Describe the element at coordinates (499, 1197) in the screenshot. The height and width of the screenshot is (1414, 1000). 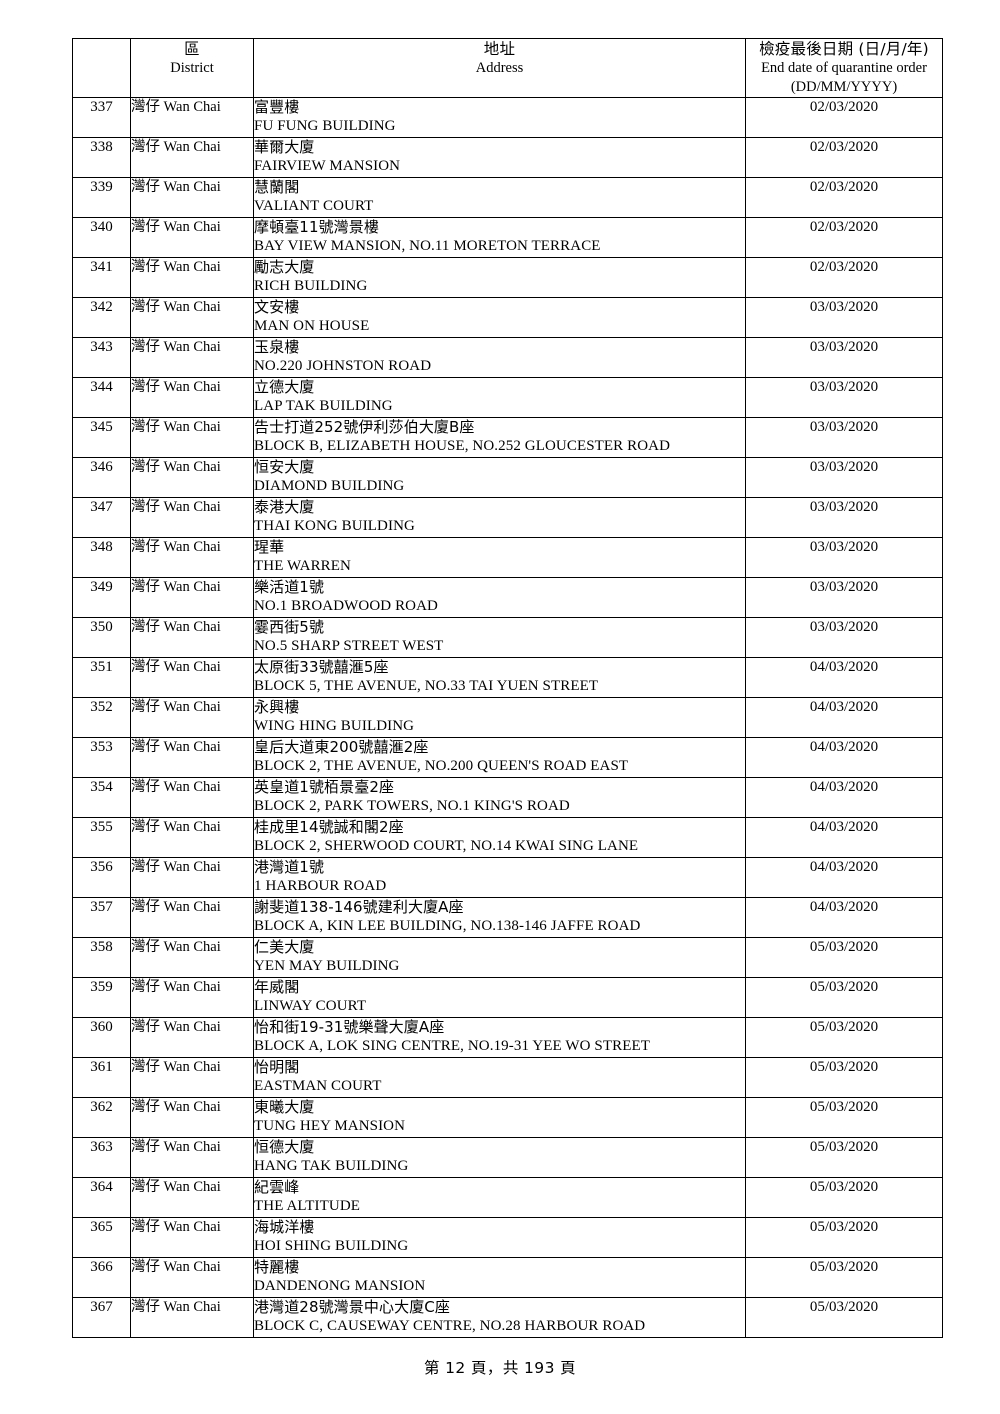
I see `row-address: 紀雲峰 THE ALTITUDE` at that location.